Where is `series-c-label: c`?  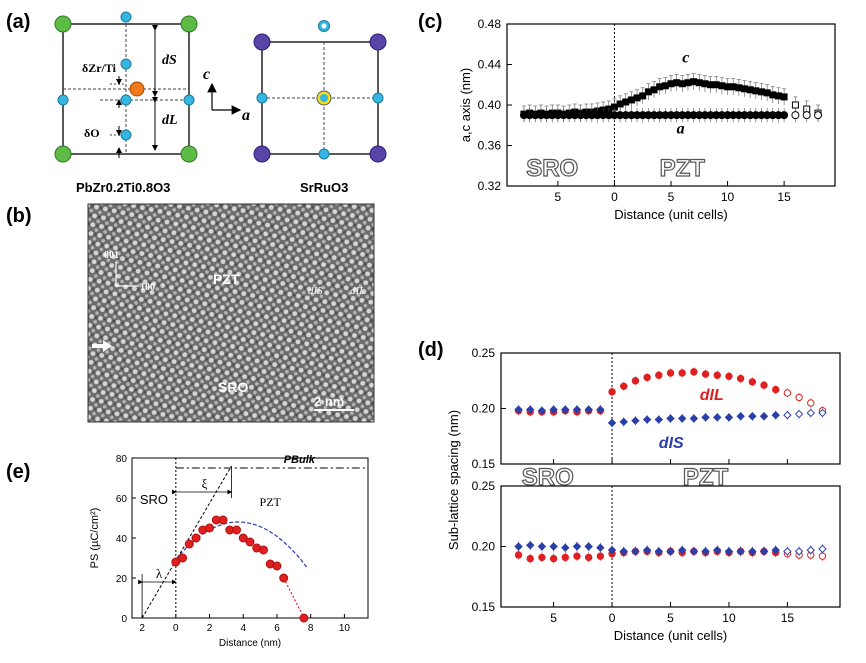
series-c-label: c is located at coordinates (685, 57).